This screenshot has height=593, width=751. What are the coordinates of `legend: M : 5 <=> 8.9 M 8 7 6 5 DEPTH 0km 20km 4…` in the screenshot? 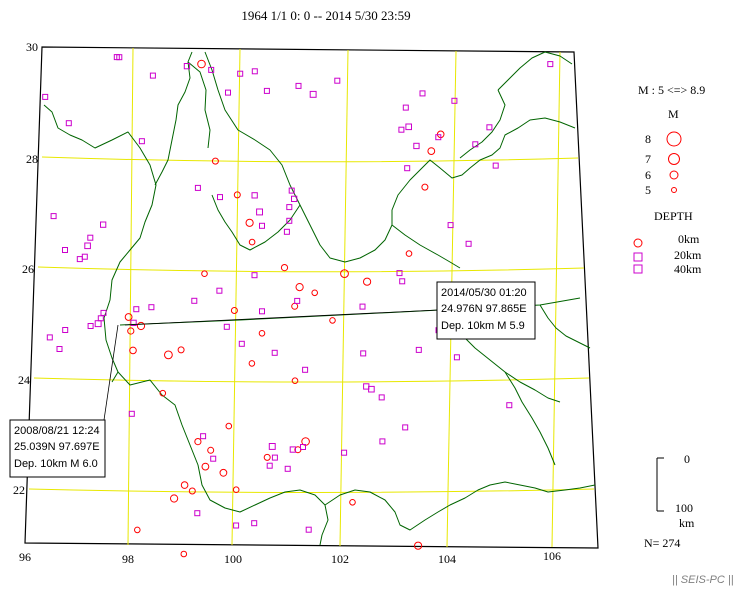 It's located at (669, 316).